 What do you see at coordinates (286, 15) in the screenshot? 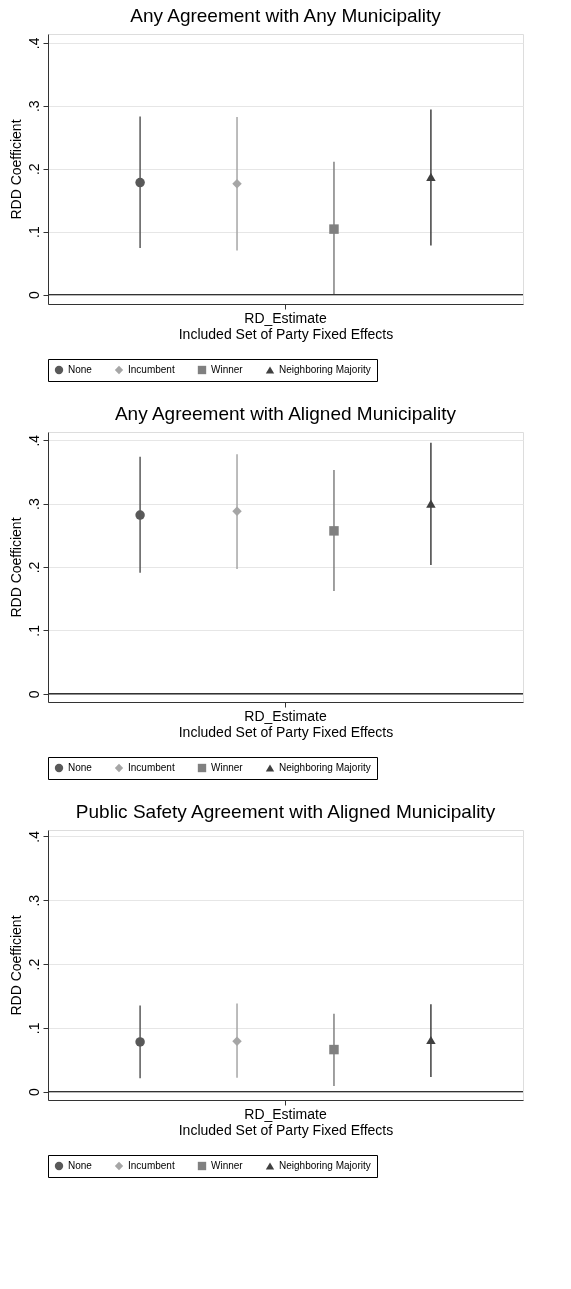
I see `chart-title: Any Agreement with Any Municipality` at bounding box center [286, 15].